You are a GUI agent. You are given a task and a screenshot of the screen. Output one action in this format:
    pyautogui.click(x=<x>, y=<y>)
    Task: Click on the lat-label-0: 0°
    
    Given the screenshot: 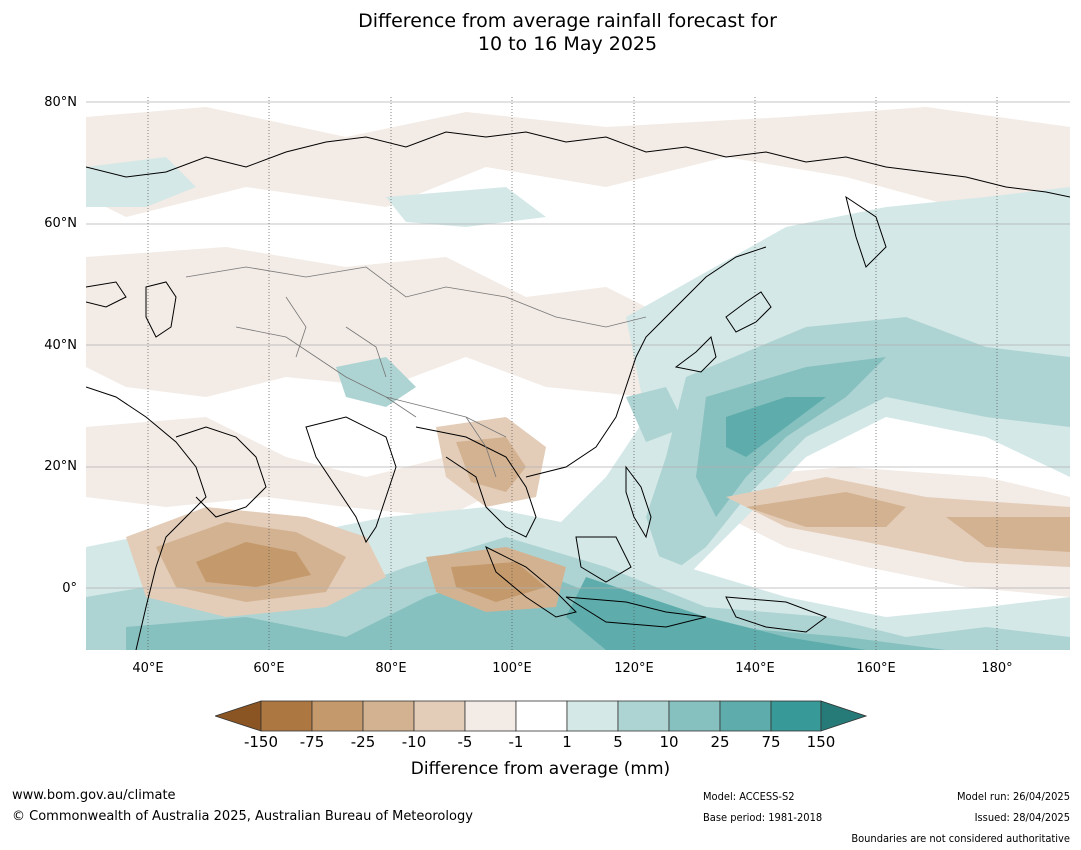 What is the action you would take?
    pyautogui.click(x=69, y=588)
    